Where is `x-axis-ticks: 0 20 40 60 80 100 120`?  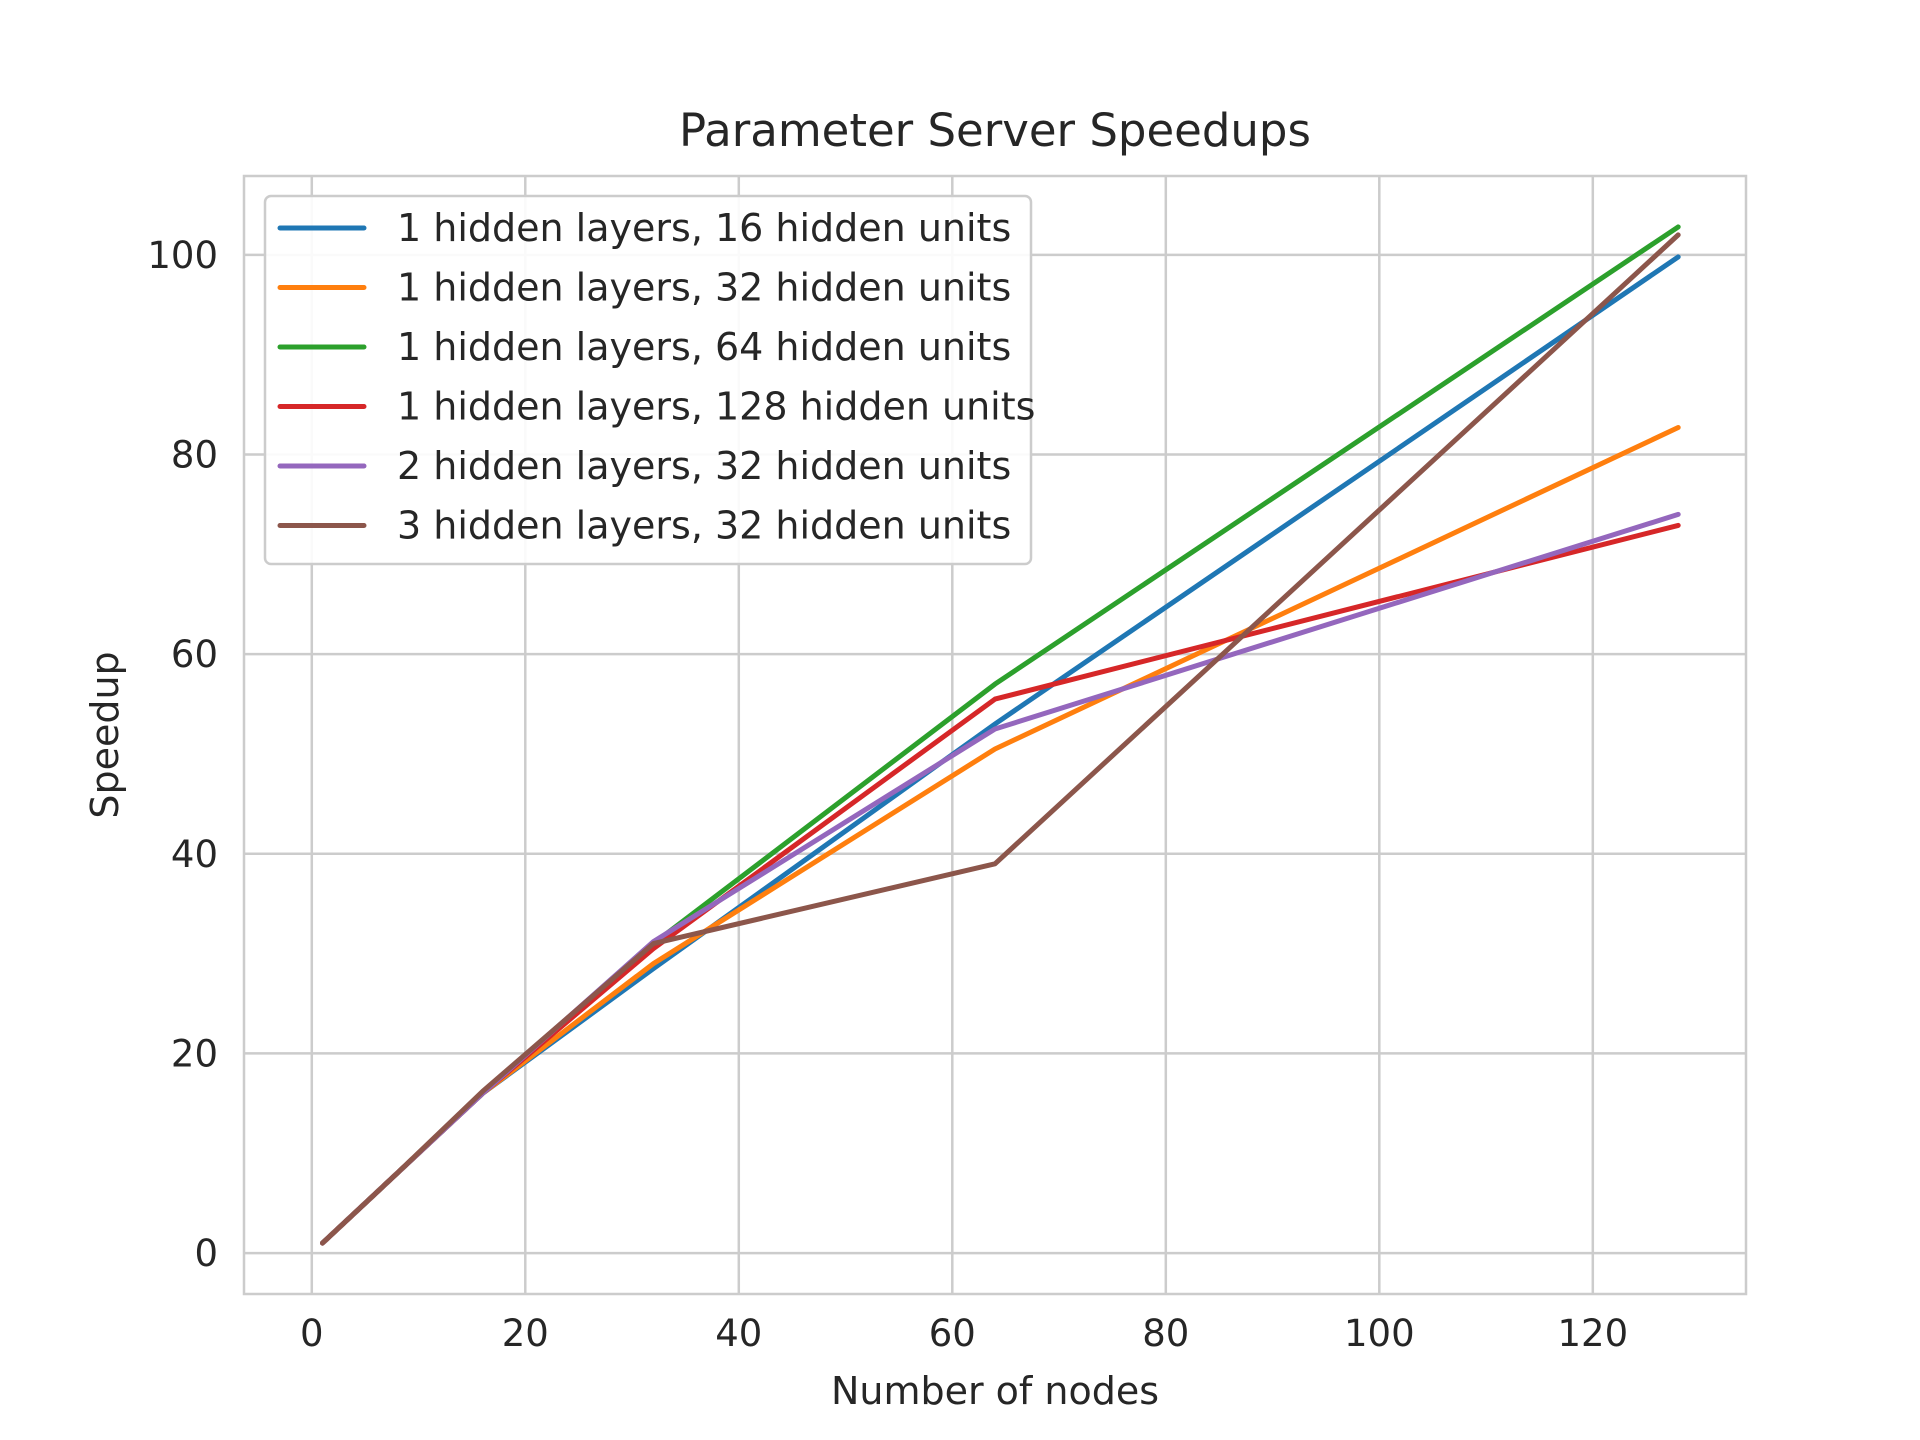 x-axis-ticks: 0 20 40 60 80 100 120 is located at coordinates (964, 1333).